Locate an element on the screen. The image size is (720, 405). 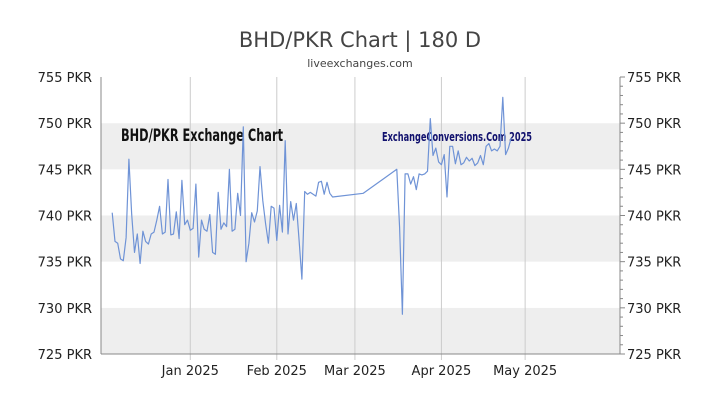
y-tick-label-right: 740 PKR is located at coordinates (654, 217).